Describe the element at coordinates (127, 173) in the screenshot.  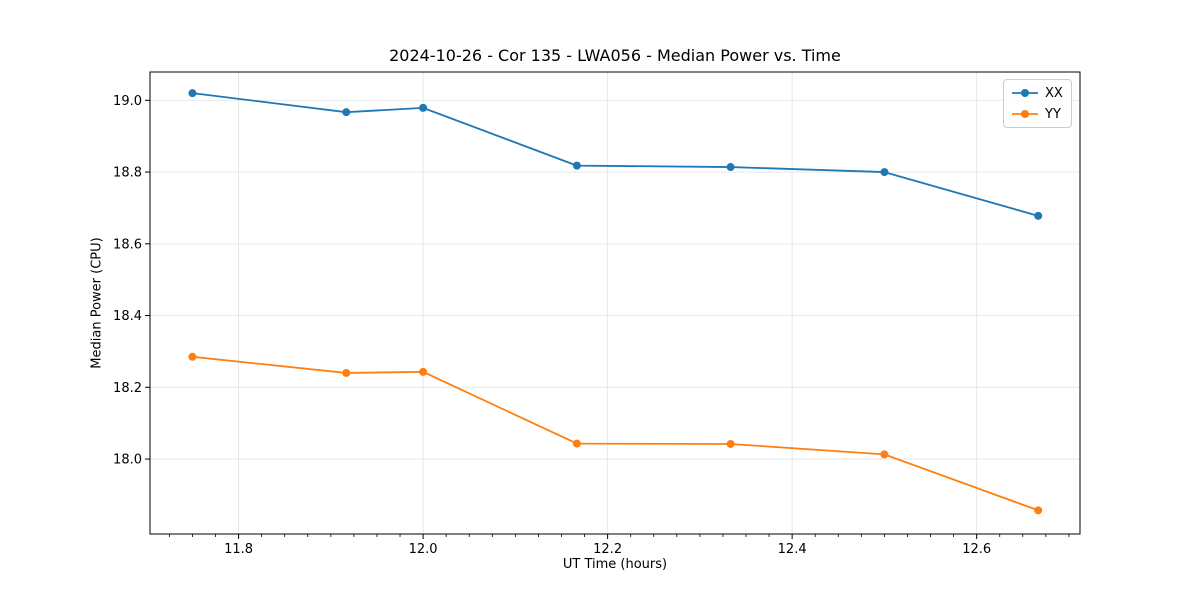
I see `y-tick-label: 18.8` at that location.